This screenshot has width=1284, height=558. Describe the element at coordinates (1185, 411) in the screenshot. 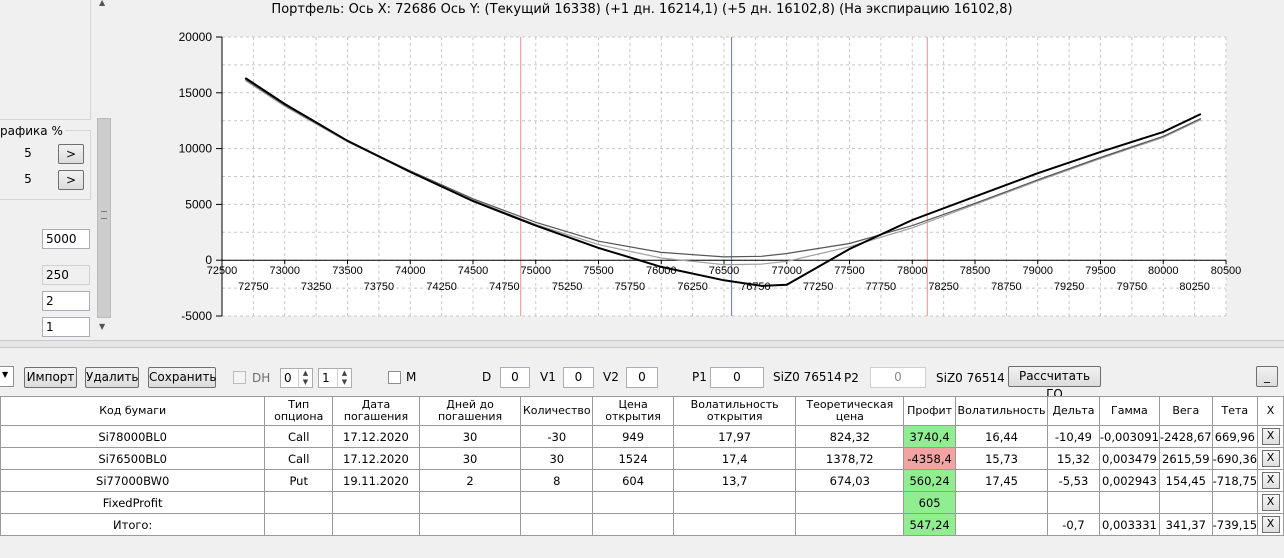

I see `column-header: Вега` at that location.